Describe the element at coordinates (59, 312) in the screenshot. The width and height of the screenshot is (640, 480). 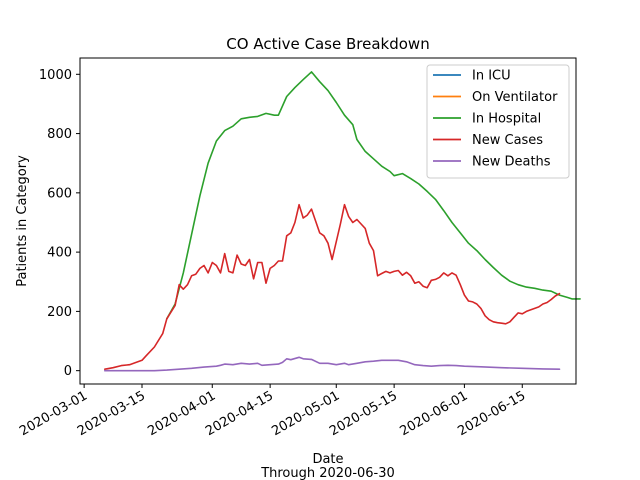
I see `y-tick-label: 200` at that location.